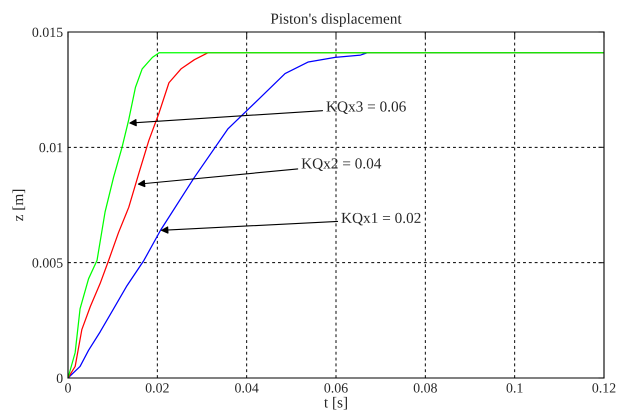 Image resolution: width=618 pixels, height=420 pixels. Describe the element at coordinates (604, 388) in the screenshot. I see `x-tick-label: 0.12` at that location.